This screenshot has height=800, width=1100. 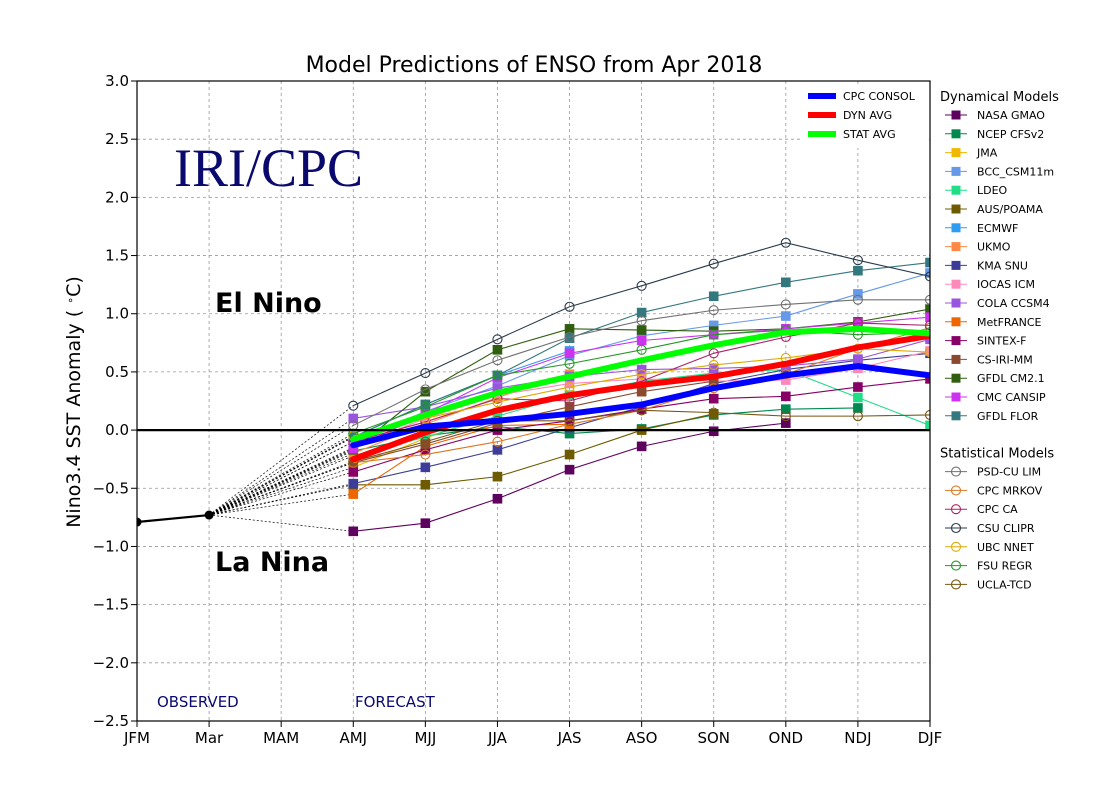 I want to click on series-ucla-tcd, so click(x=639, y=436).